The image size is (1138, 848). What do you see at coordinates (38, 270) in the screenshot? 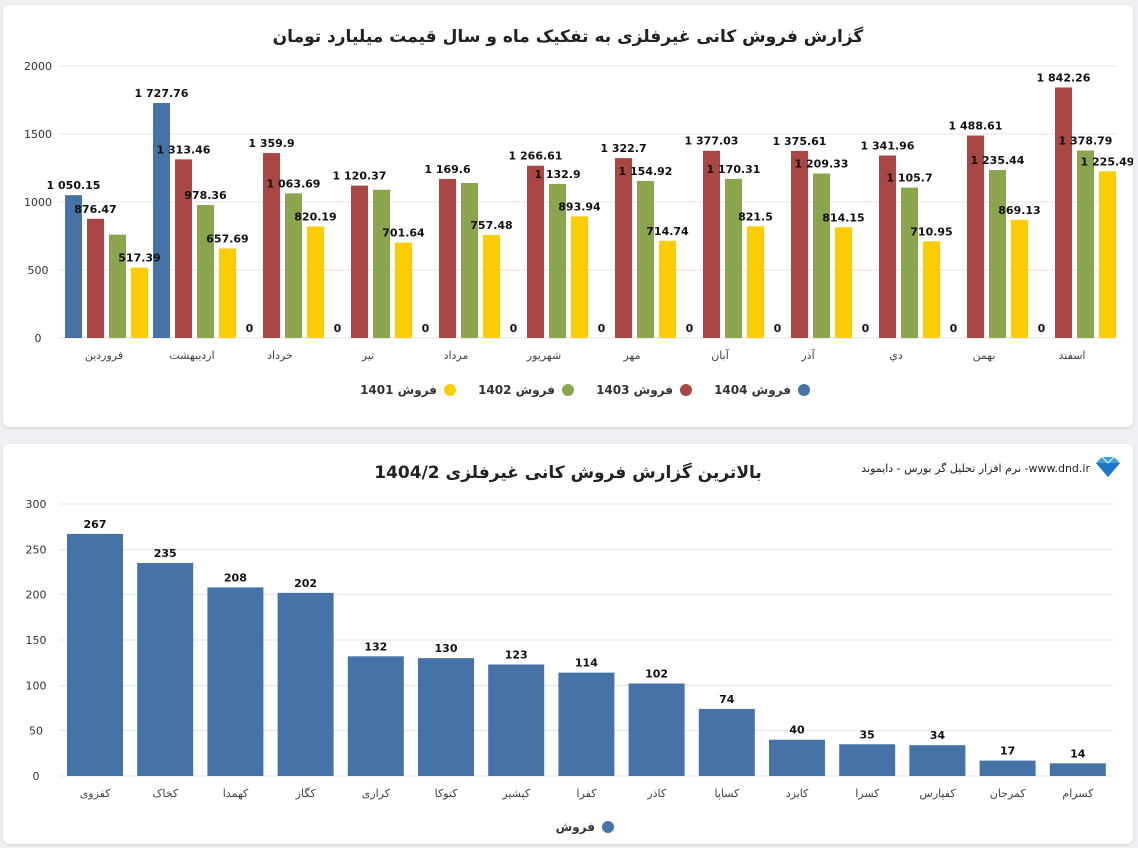
I see `y-tick-label: 500` at bounding box center [38, 270].